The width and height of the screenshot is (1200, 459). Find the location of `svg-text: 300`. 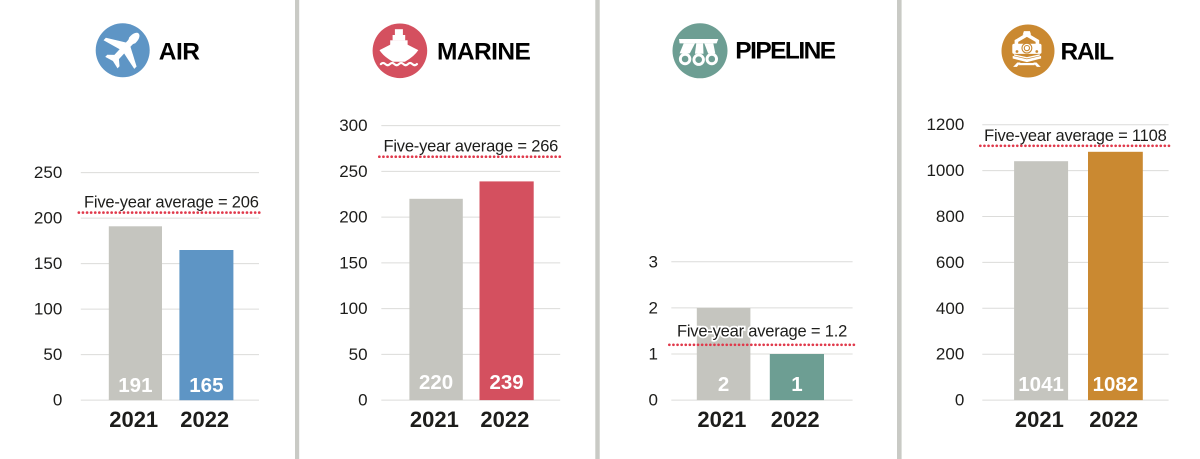

svg-text: 300 is located at coordinates (353, 125).